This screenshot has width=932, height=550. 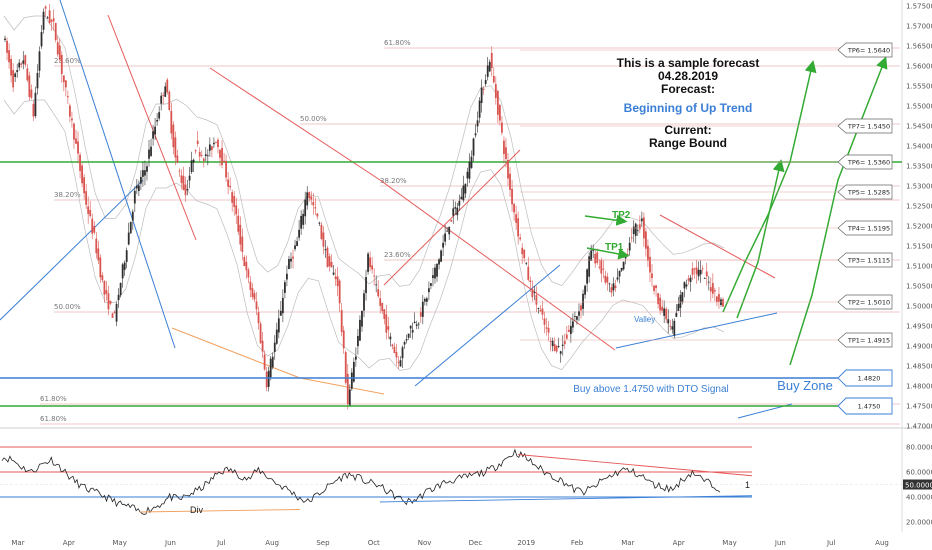 I want to click on x-tick-label: Aug, so click(x=272, y=543).